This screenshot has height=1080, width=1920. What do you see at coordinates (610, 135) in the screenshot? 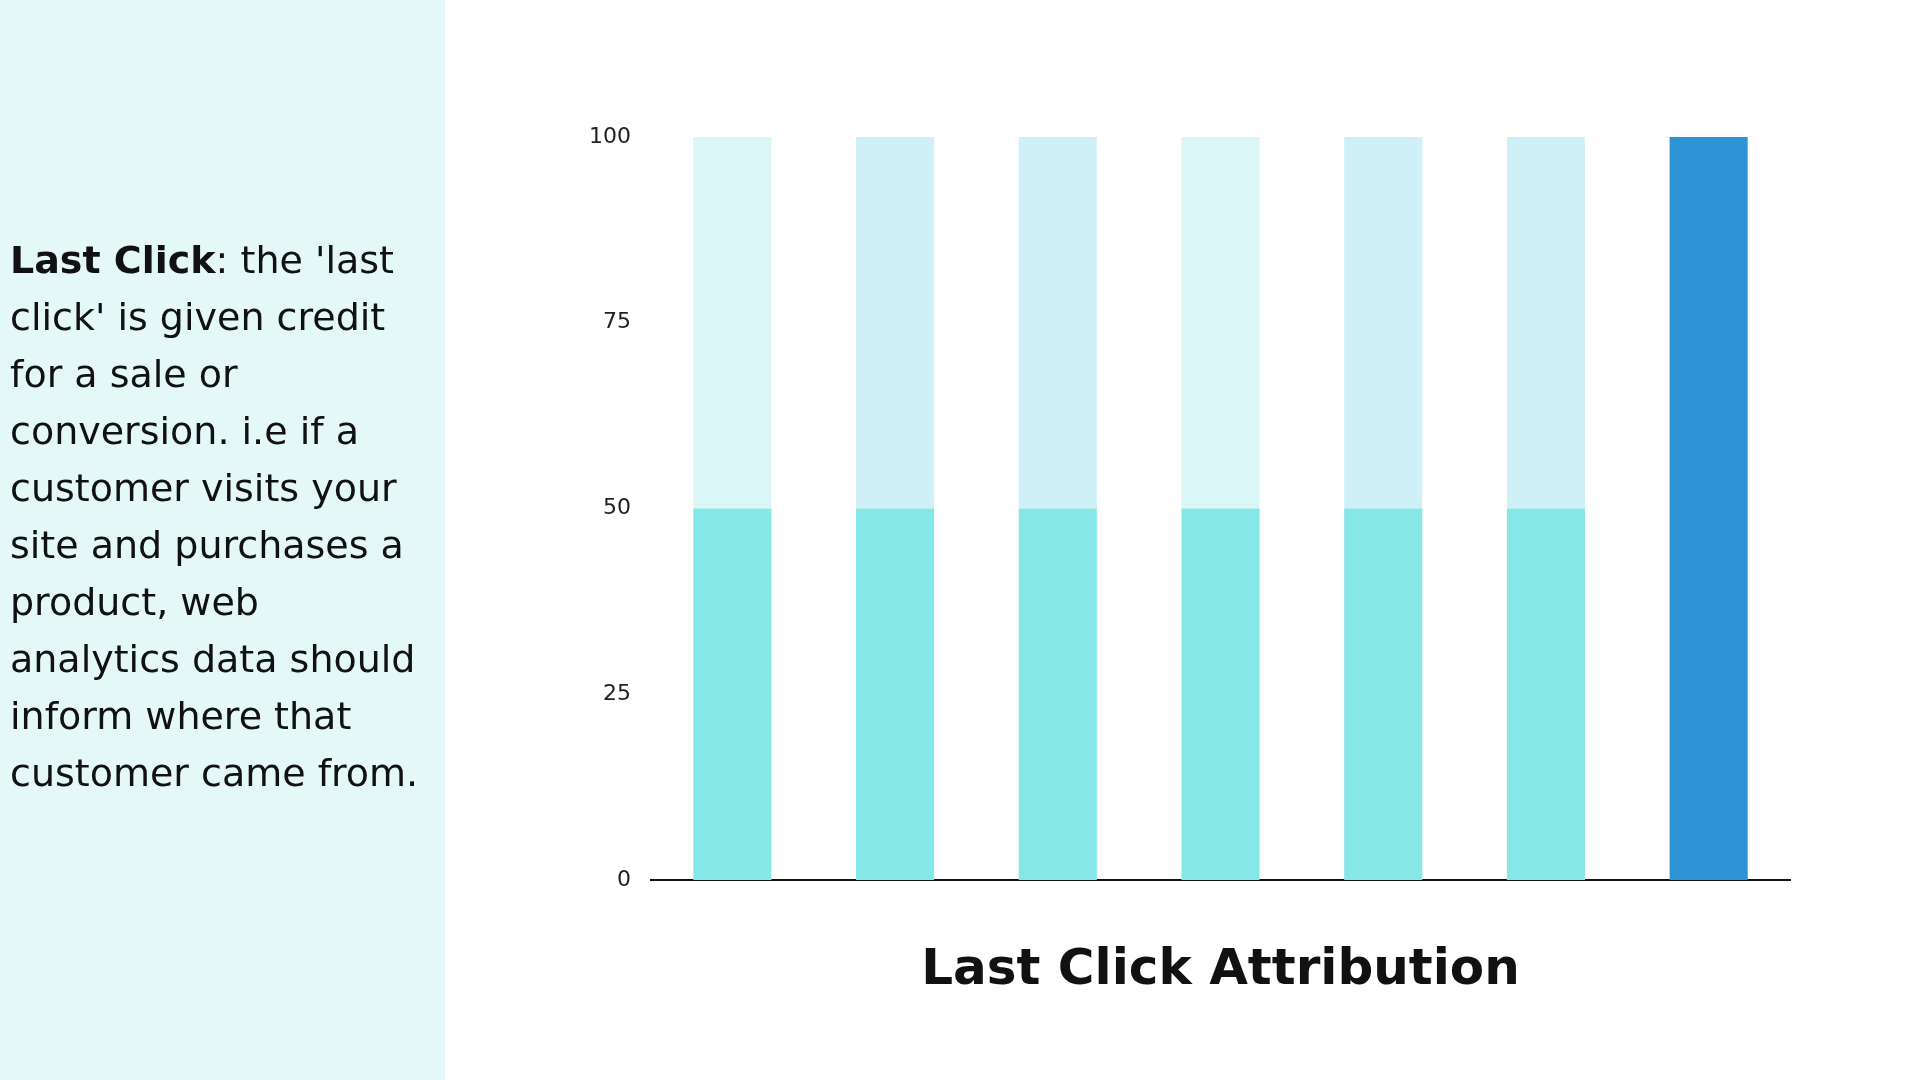
I see `y-tick-label: 100` at bounding box center [610, 135].